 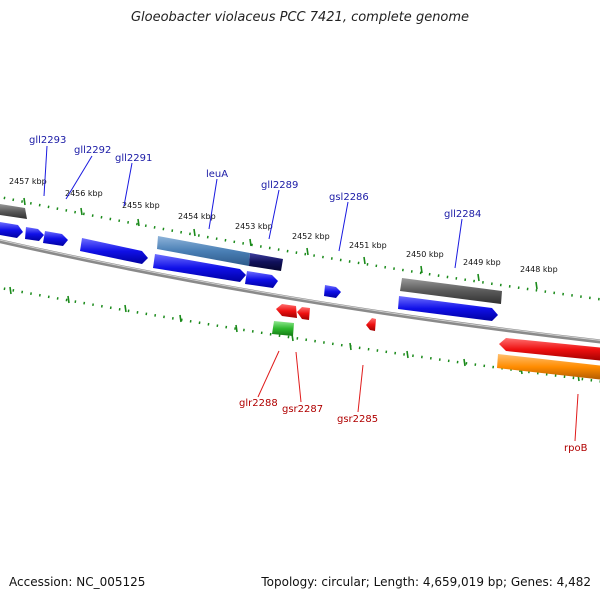 What do you see at coordinates (349, 197) in the screenshot?
I see `gene-label-gsl2286: gsl2286` at bounding box center [349, 197].